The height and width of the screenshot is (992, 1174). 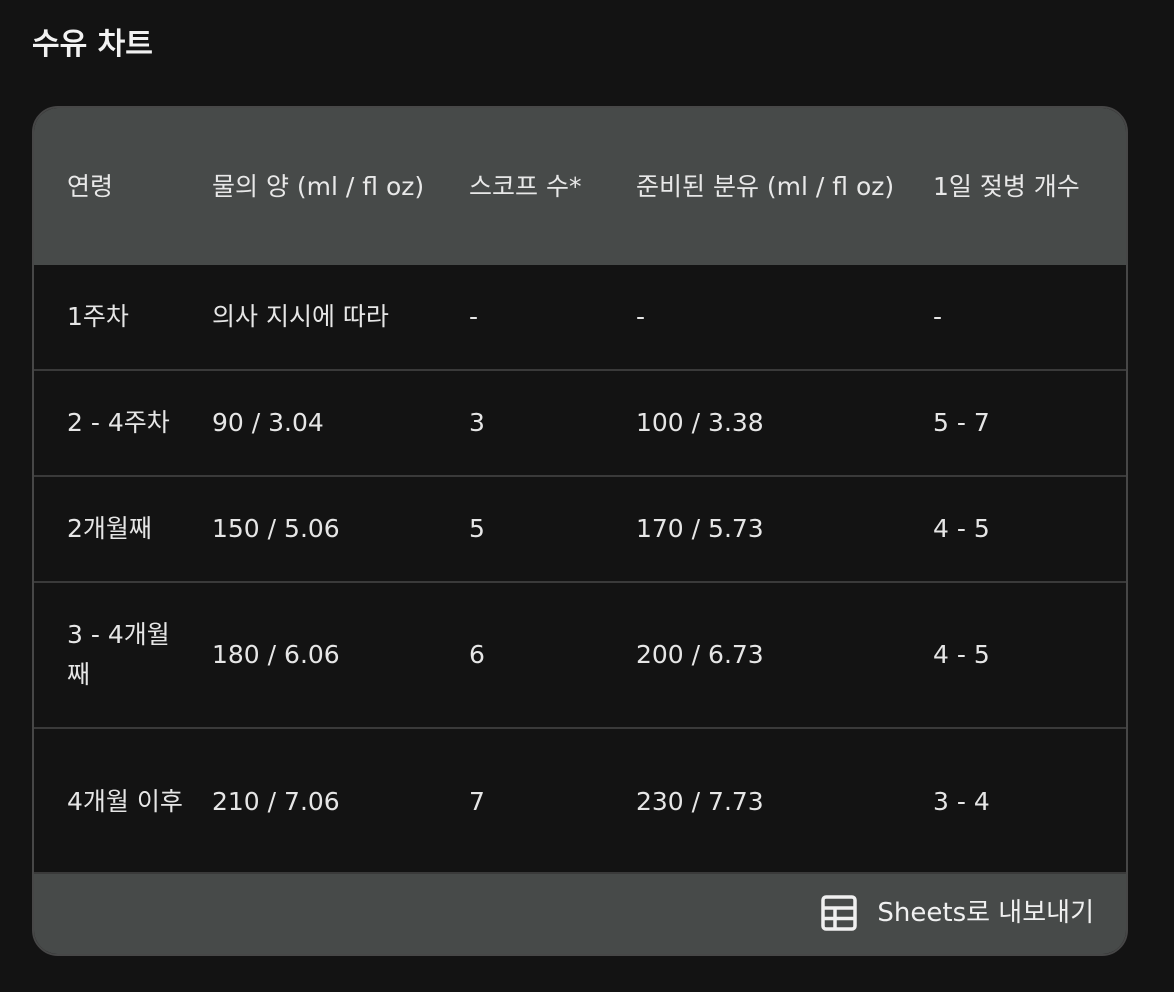 I want to click on page-title: 수유 차트, so click(x=92, y=44).